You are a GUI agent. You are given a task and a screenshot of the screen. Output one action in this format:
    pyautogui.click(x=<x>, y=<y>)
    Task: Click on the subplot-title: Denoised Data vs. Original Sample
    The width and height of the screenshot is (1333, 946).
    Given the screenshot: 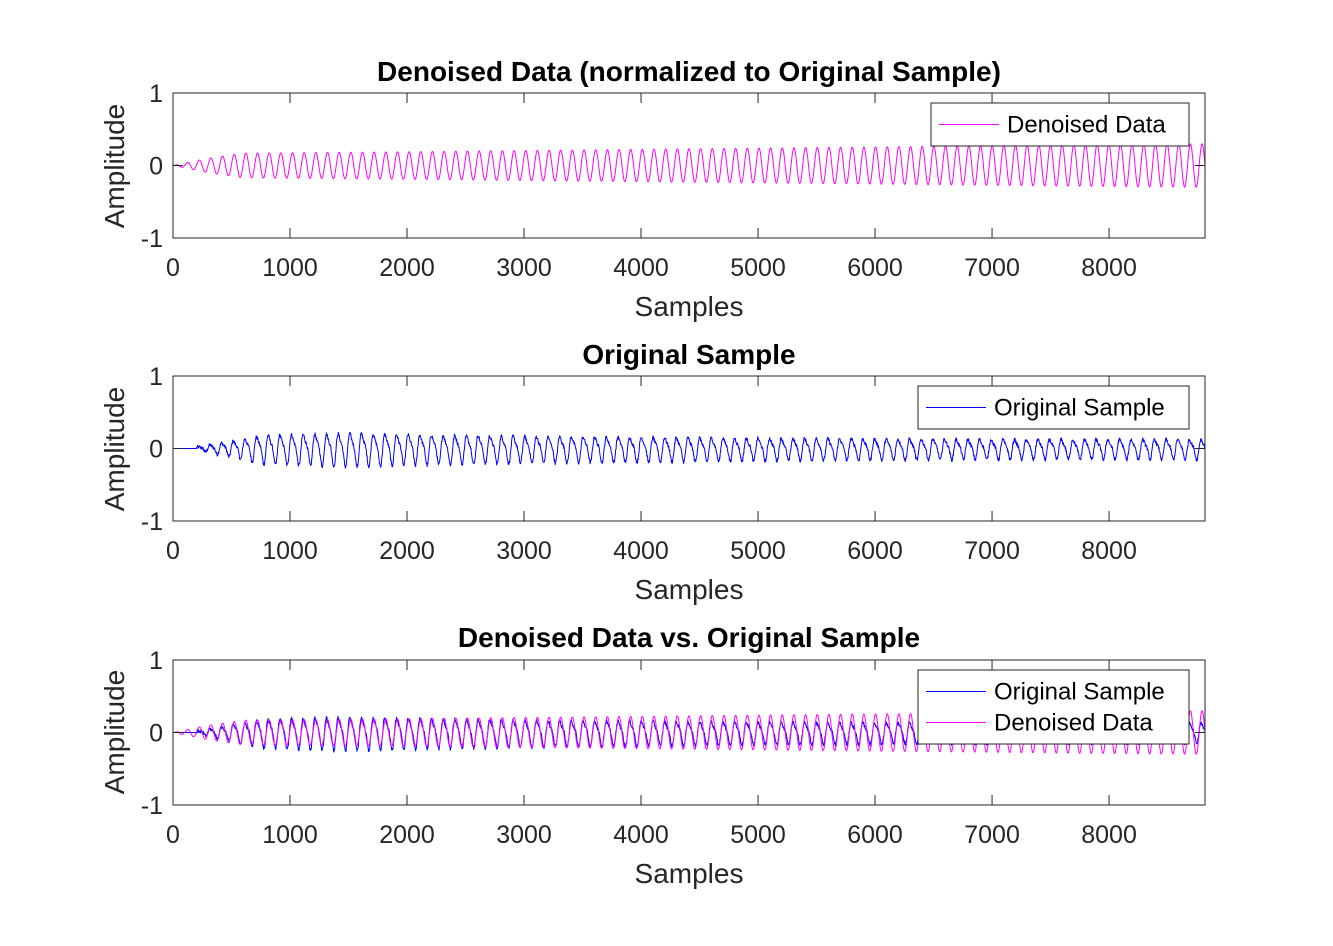 What is the action you would take?
    pyautogui.click(x=689, y=637)
    